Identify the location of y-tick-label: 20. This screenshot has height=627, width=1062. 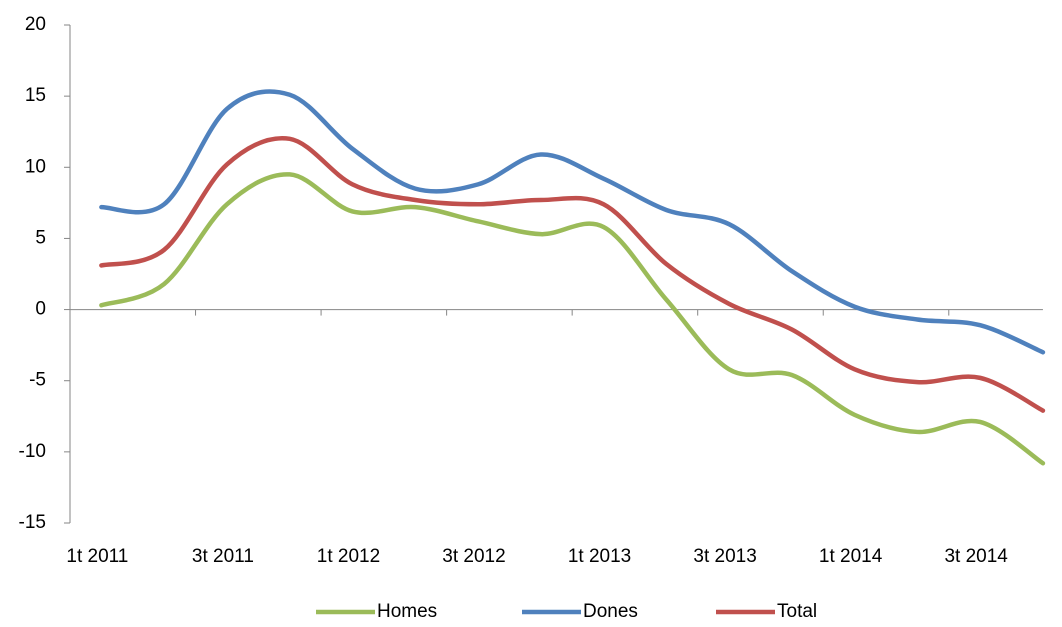
(35, 24).